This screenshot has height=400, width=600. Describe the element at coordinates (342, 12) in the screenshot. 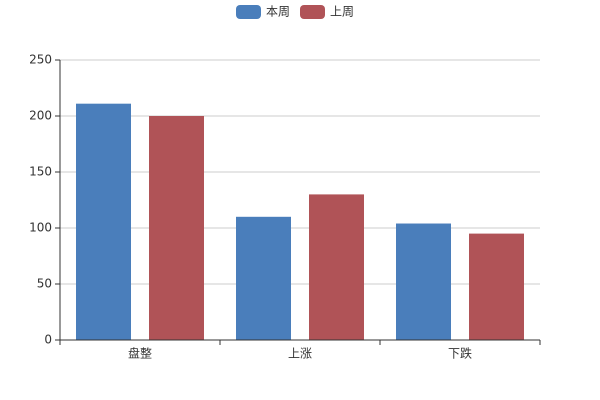

I see `legend-label: 上周` at that location.